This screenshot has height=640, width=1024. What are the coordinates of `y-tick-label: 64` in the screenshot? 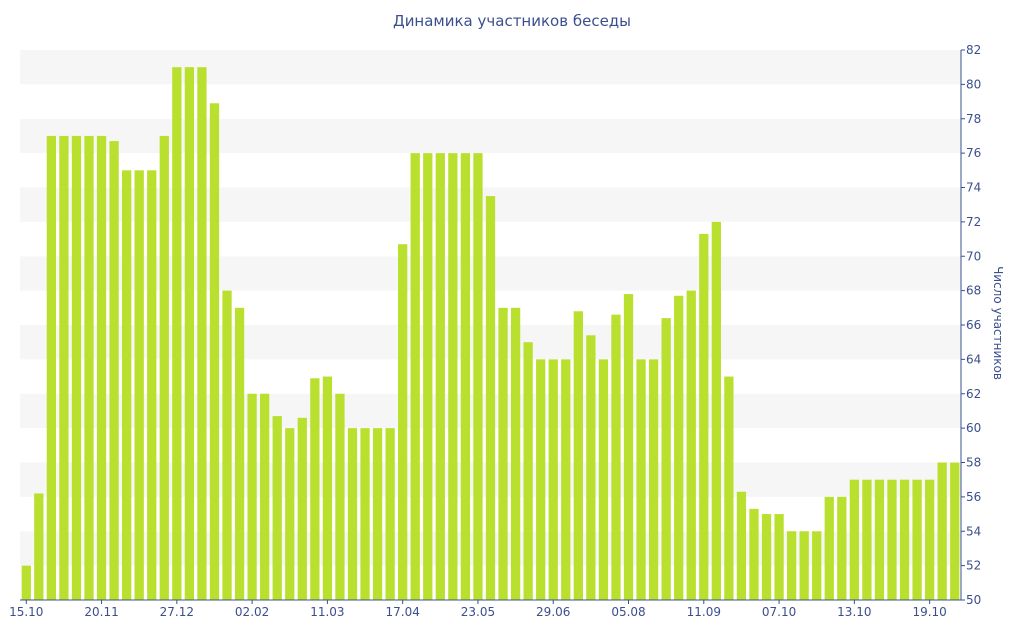 It's located at (973, 359).